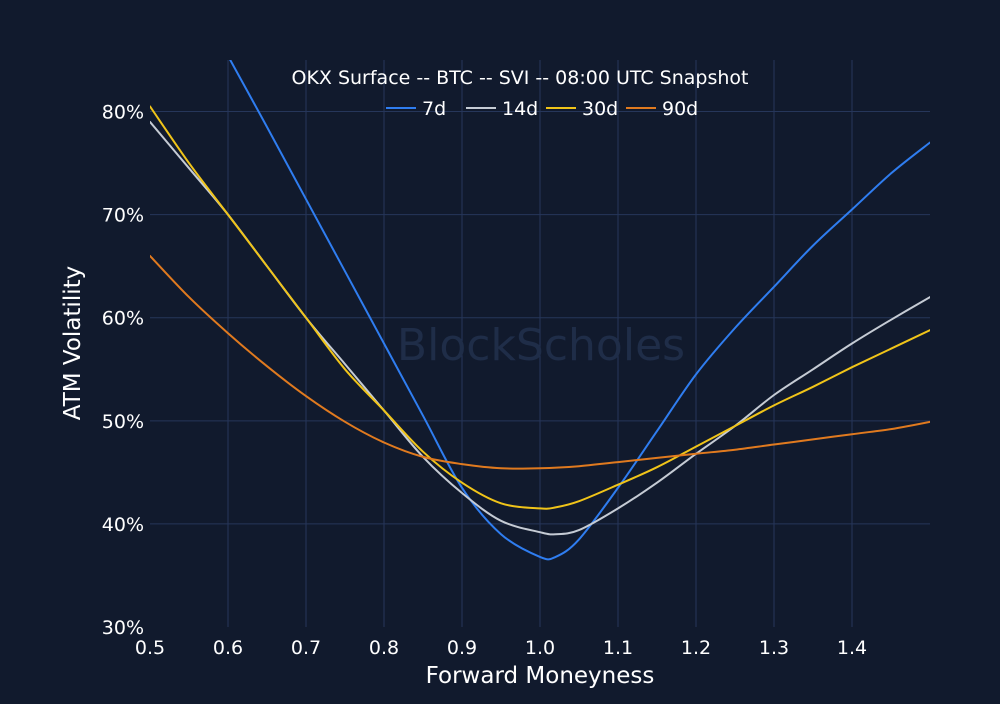 The width and height of the screenshot is (1000, 704). What do you see at coordinates (123, 628) in the screenshot?
I see `y-tick-label: 30%` at bounding box center [123, 628].